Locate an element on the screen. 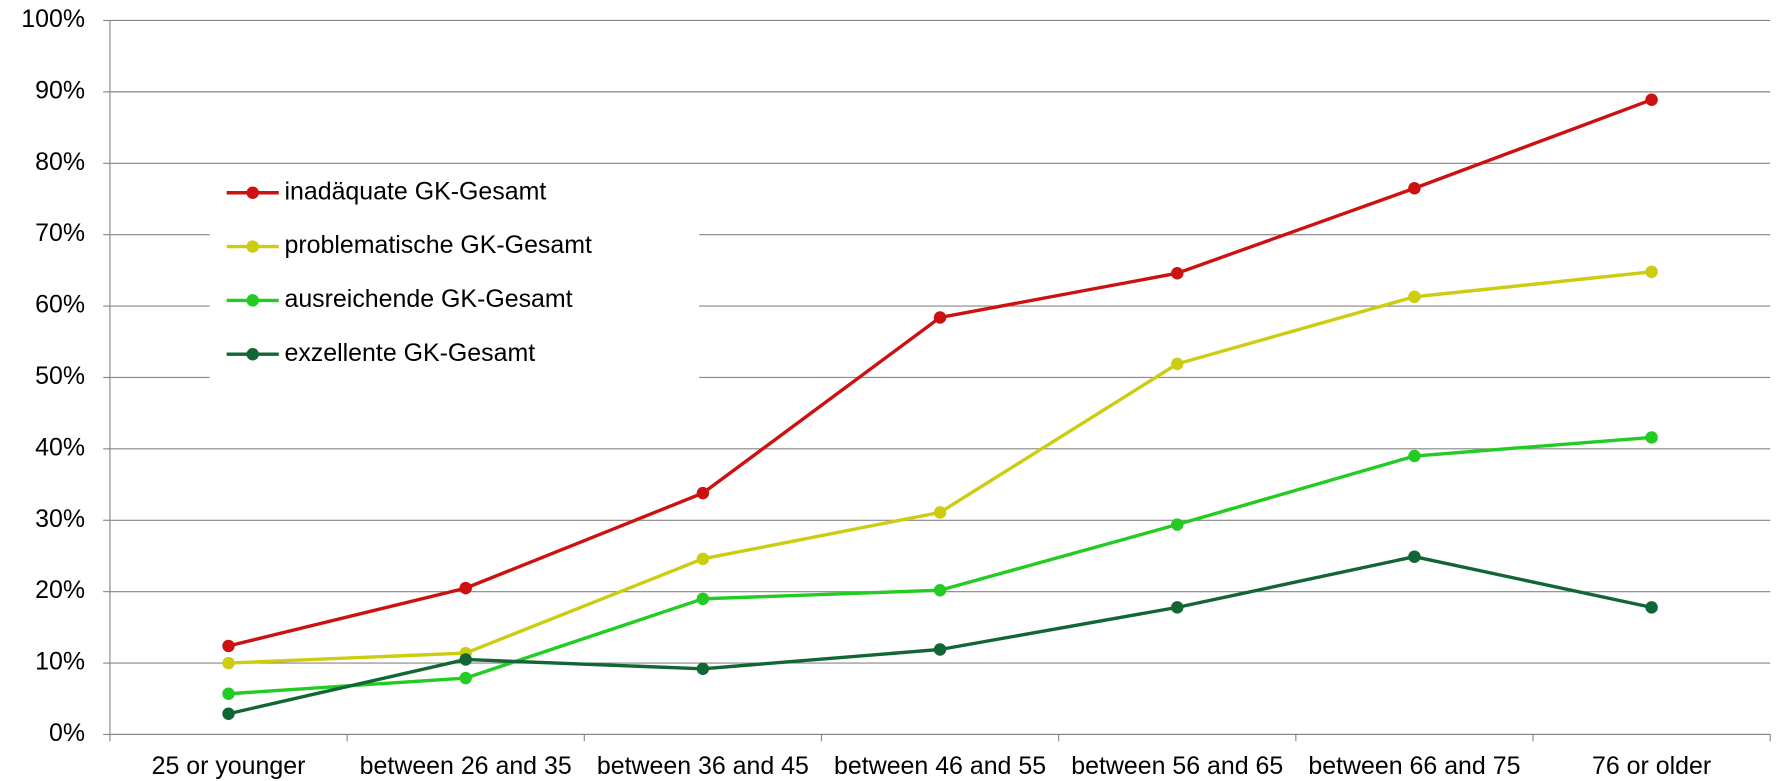 The image size is (1777, 781). y-tick-label: 70% is located at coordinates (60, 233).